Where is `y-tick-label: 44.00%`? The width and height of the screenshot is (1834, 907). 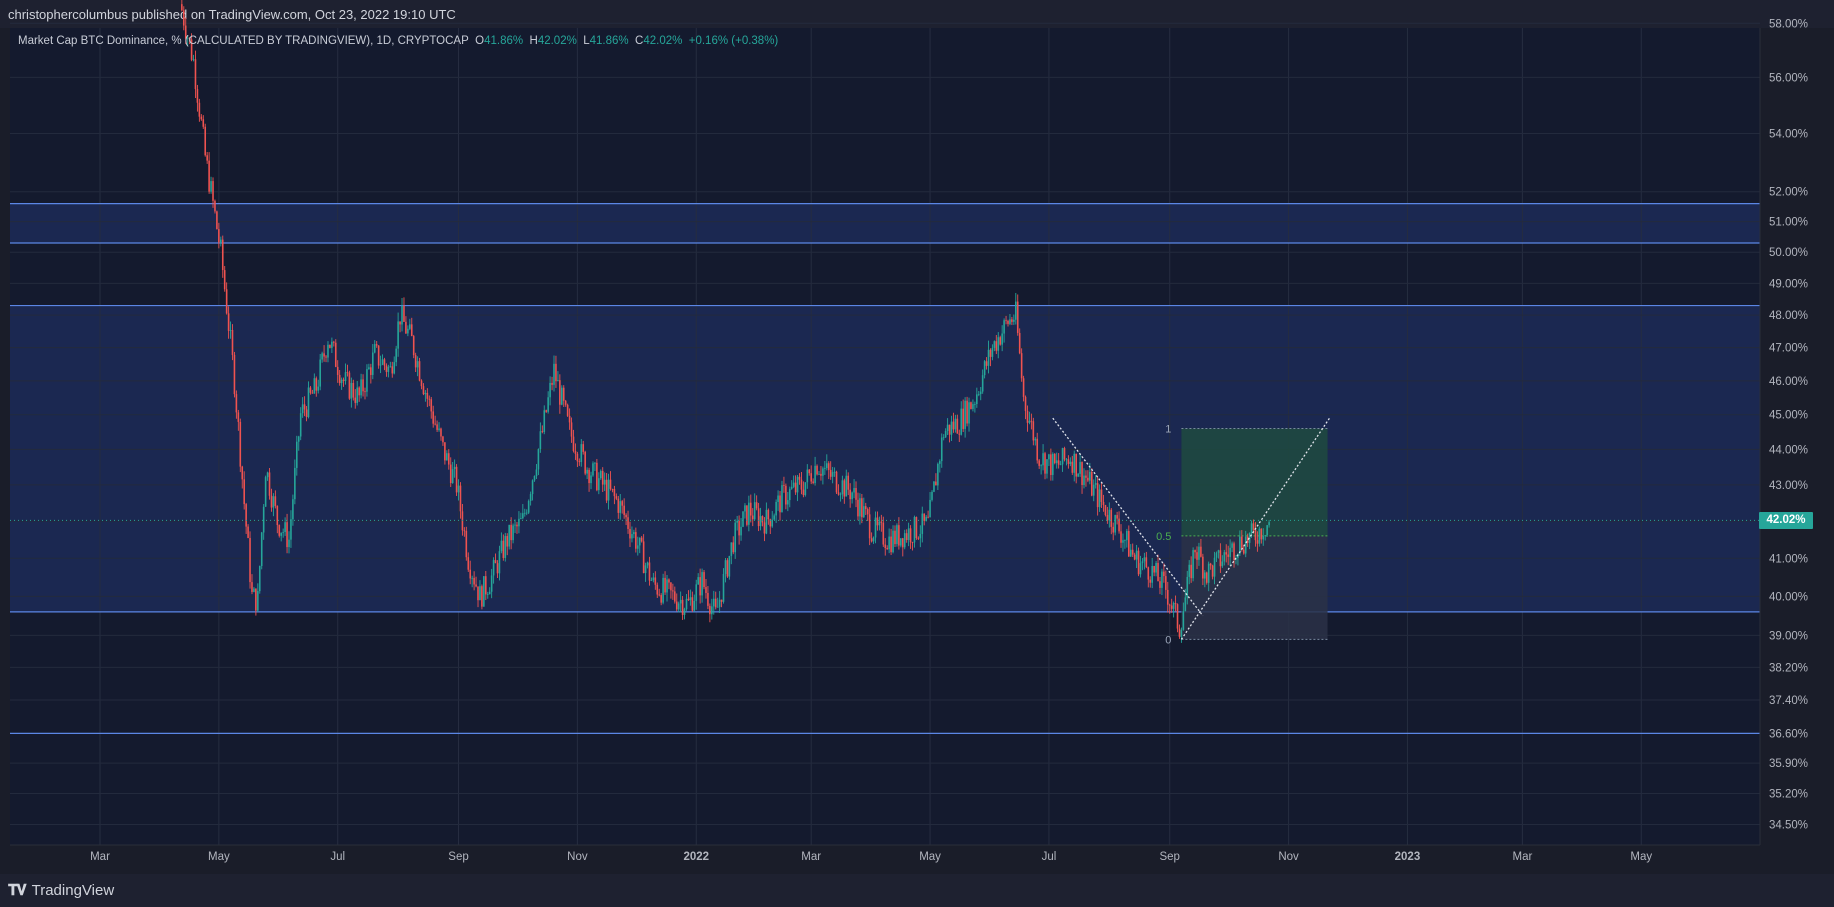
y-tick-label: 44.00% is located at coordinates (1788, 450).